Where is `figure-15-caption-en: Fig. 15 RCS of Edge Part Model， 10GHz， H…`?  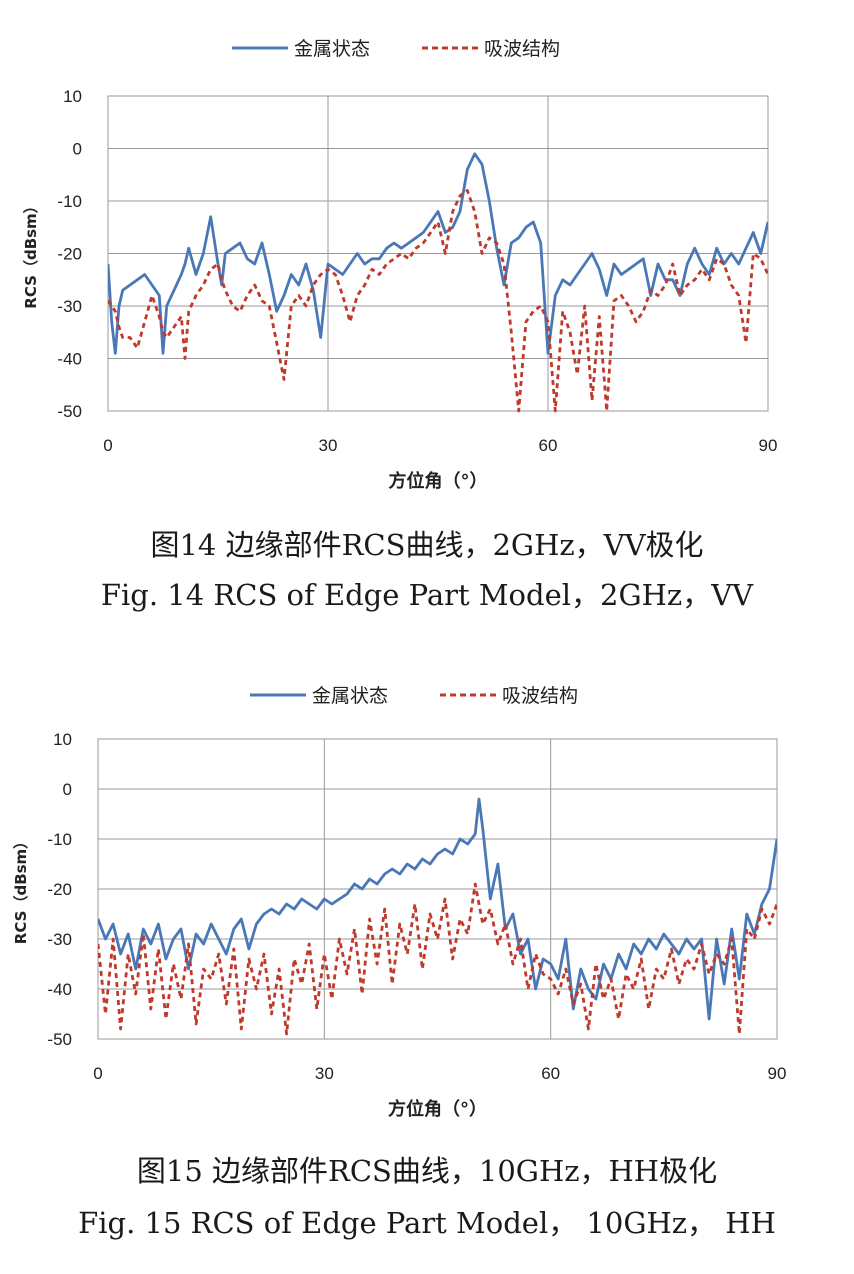
figure-15-caption-en: Fig. 15 RCS of Edge Part Model， 10GHz， H… is located at coordinates (427, 1223).